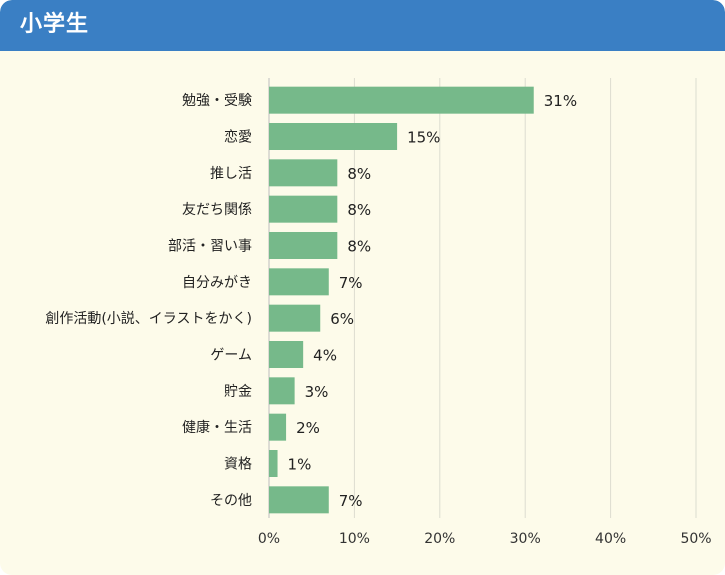  Describe the element at coordinates (55, 24) in the screenshot. I see `chart-title: 小学生` at that location.